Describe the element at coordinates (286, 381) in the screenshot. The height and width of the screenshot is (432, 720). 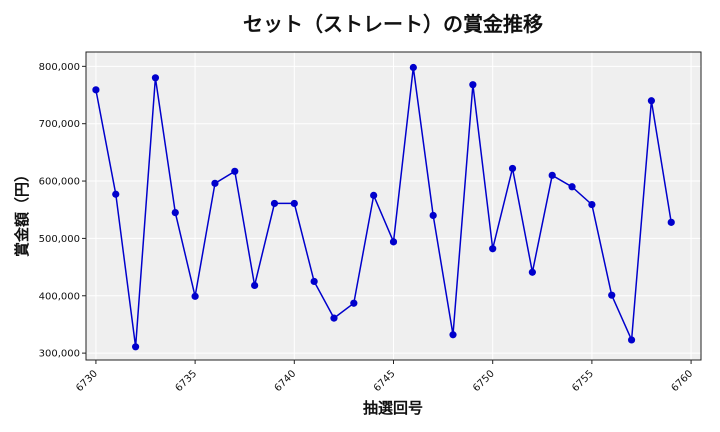
I see `x-tick-label: 6740` at that location.